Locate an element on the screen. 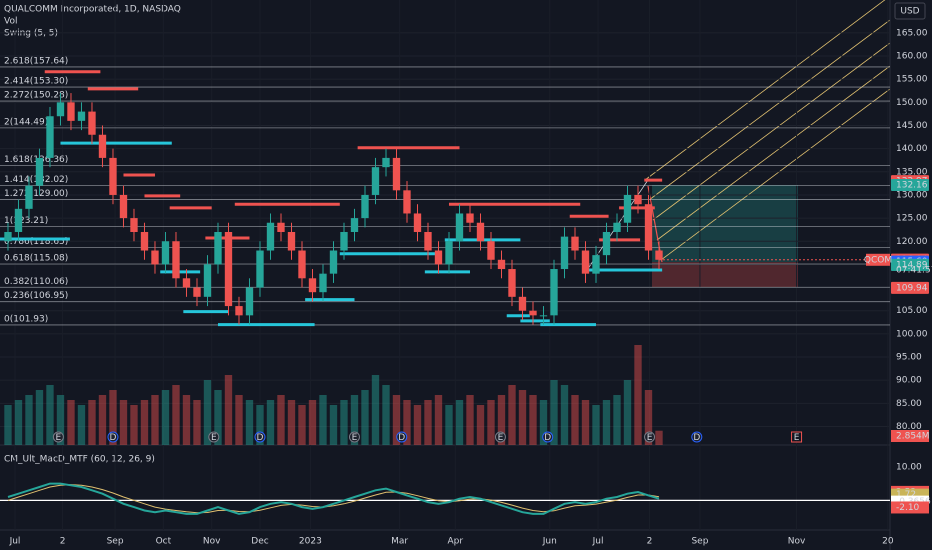 The width and height of the screenshot is (932, 550). indicator-label: Swing (5, 5) is located at coordinates (31, 34).